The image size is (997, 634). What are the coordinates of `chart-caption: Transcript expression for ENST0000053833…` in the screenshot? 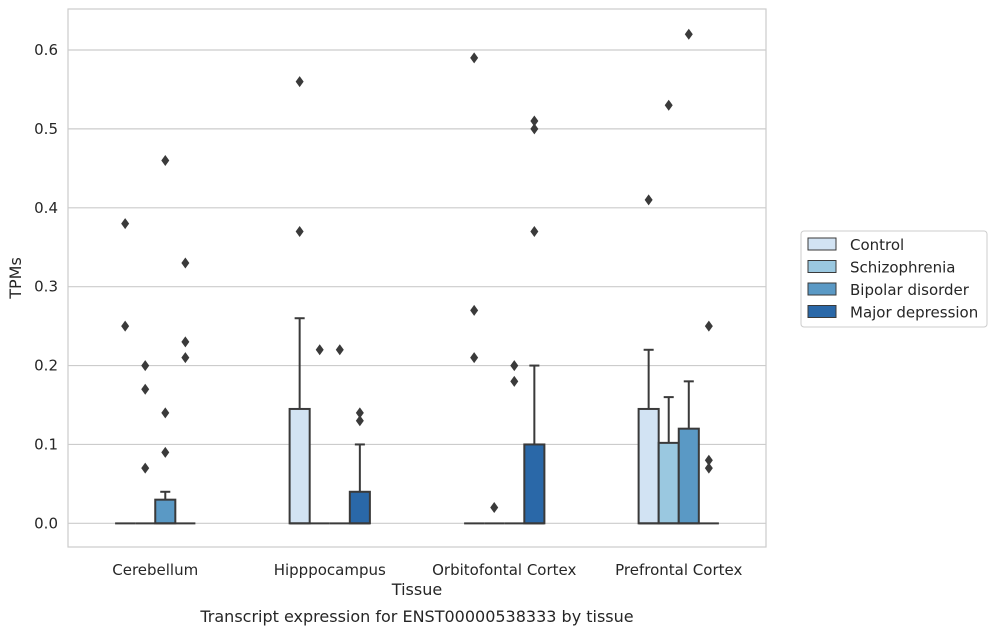 It's located at (417, 616).